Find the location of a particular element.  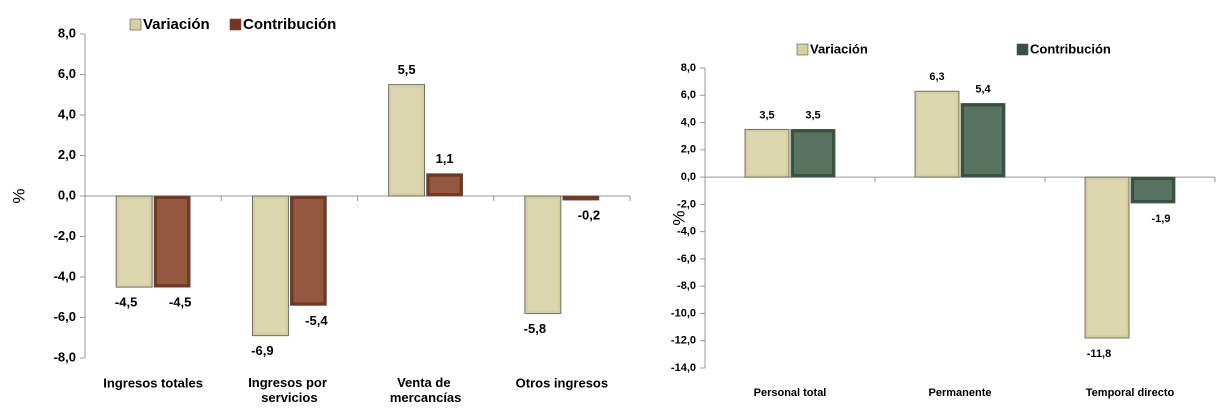

value-label: -1,9 is located at coordinates (1161, 219).